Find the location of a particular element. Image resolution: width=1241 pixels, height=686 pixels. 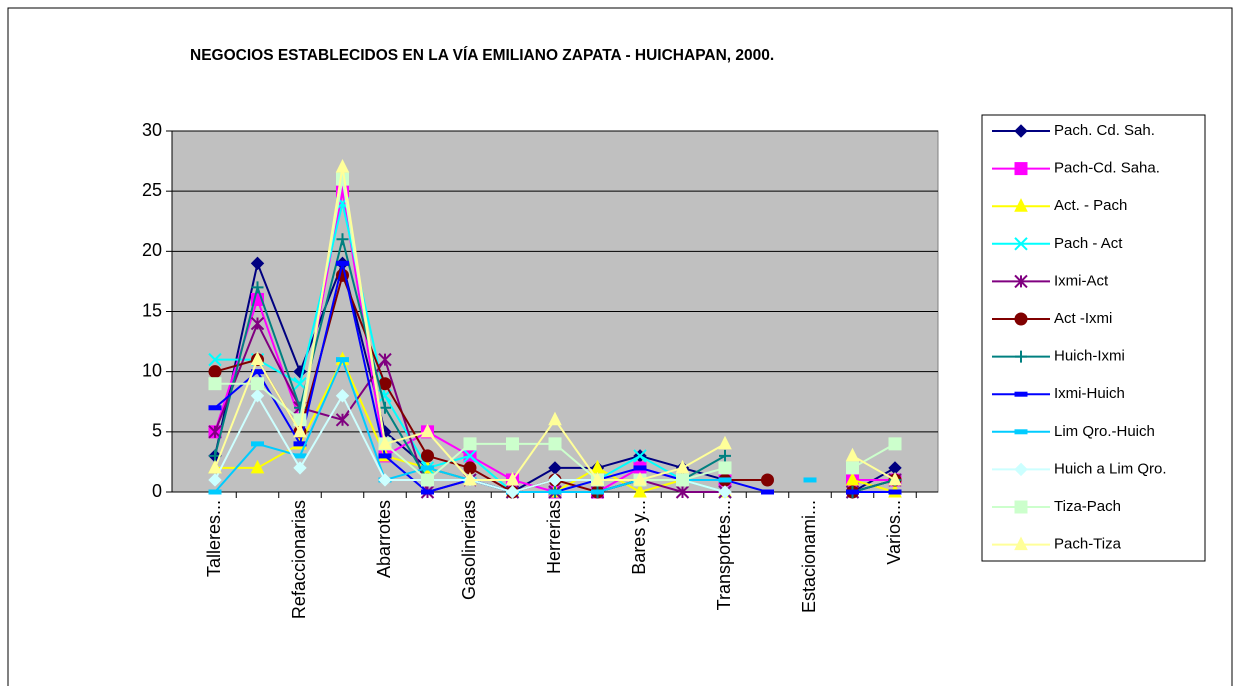

legend-label: Tiza-Pach is located at coordinates (1087, 506).